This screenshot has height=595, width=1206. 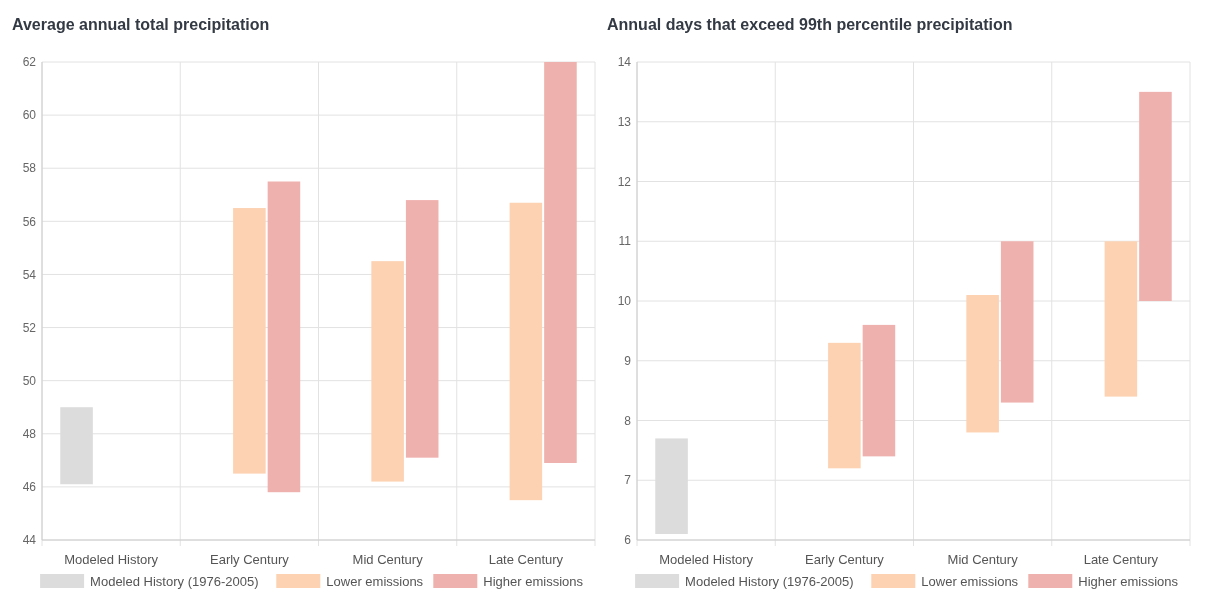 I want to click on y-tick-label: 50, so click(x=29, y=380).